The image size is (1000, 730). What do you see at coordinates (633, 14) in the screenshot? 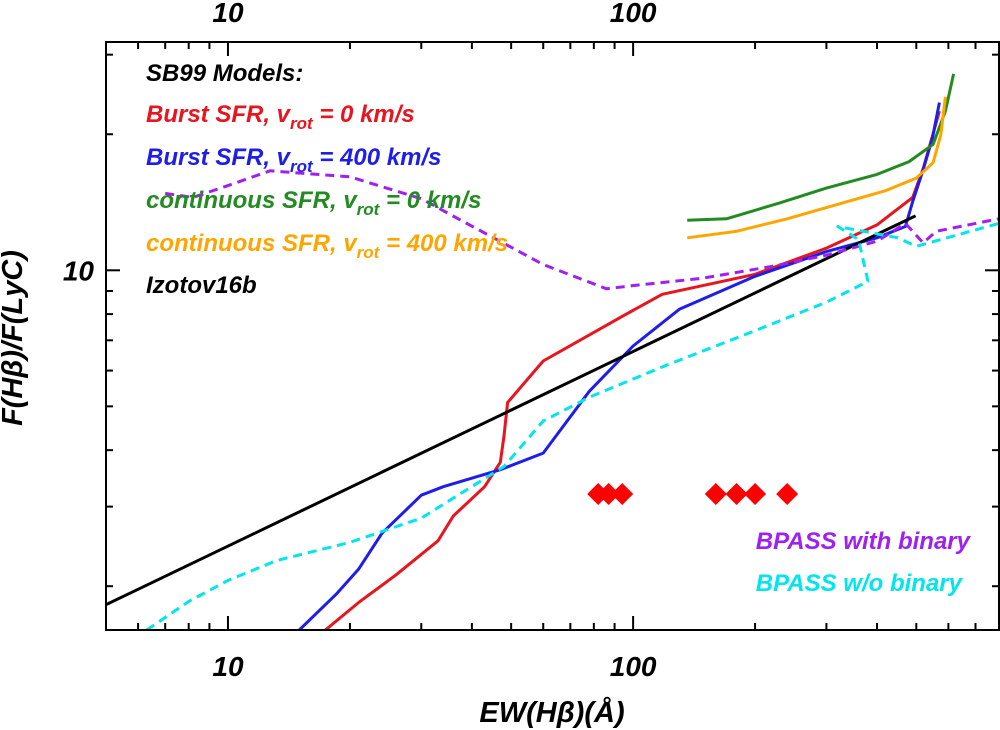
I see `x-top-tick-label: 100` at bounding box center [633, 14].